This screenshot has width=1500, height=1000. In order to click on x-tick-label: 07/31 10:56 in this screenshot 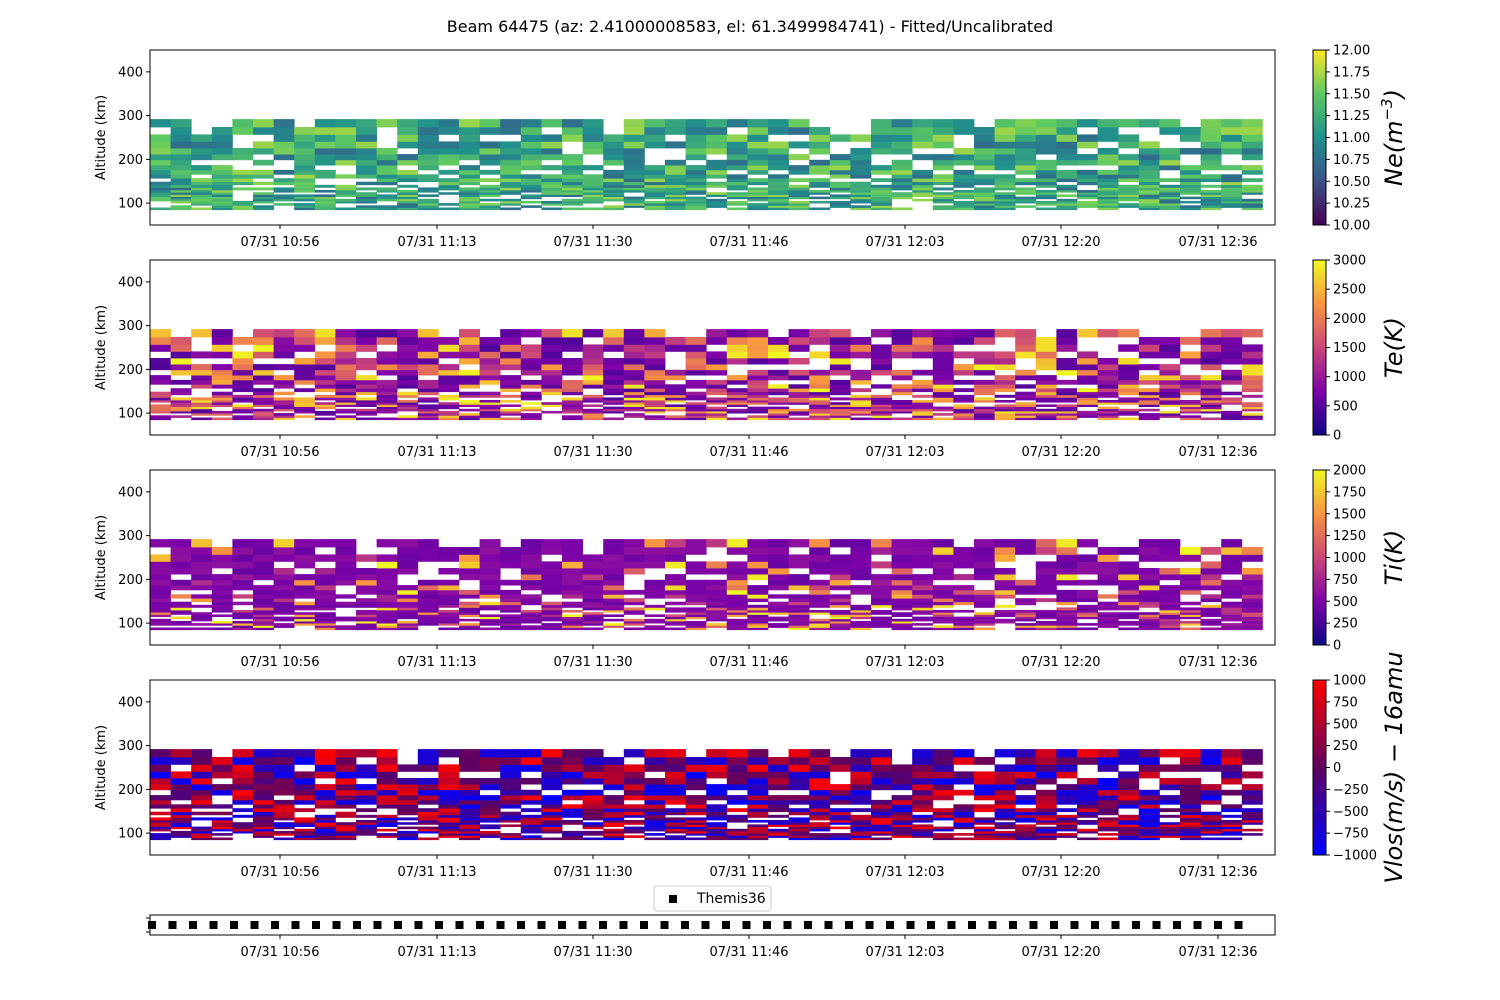, I will do `click(279, 662)`.